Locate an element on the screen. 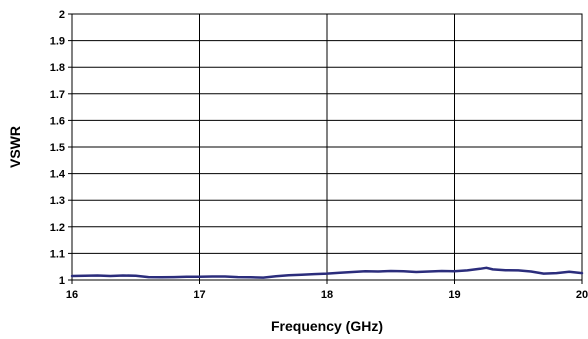  y-axis-title: VSWR is located at coordinates (15, 147).